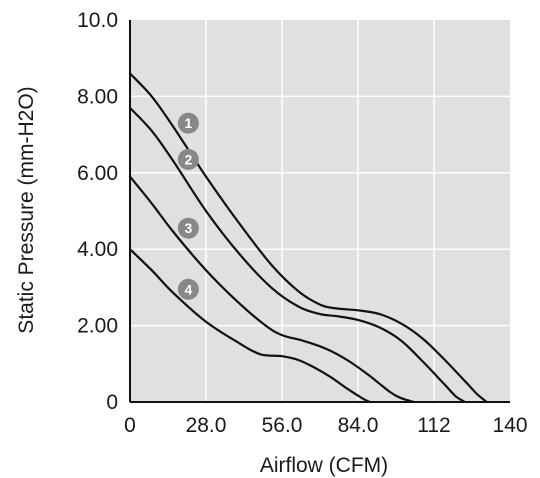 This screenshot has height=478, width=540. I want to click on curve-marker-label: 4, so click(188, 289).